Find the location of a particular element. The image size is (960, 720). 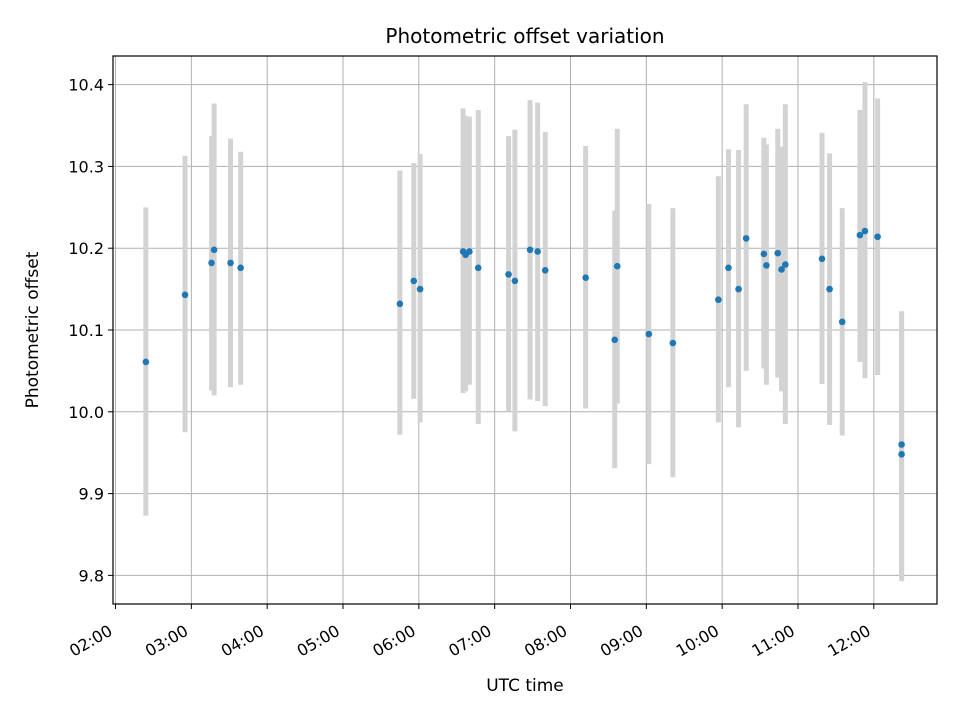

y-axis-label: Photometric offset is located at coordinates (33, 329).